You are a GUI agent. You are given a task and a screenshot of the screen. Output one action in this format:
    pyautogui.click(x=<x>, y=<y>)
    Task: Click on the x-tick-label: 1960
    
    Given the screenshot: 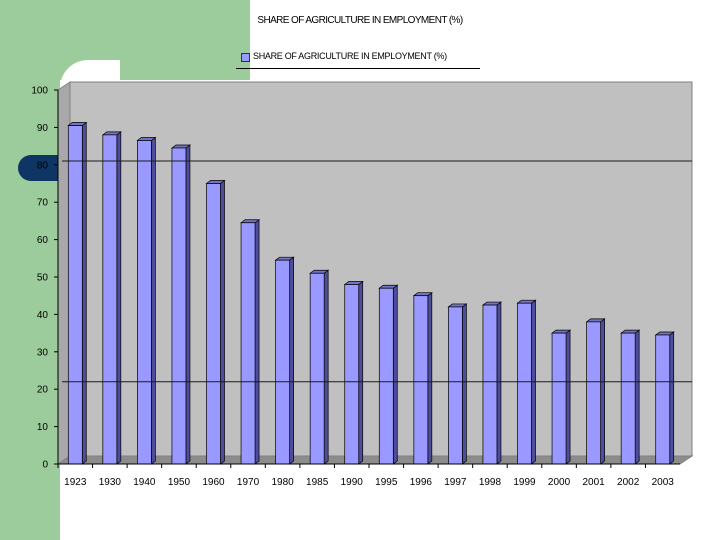 What is the action you would take?
    pyautogui.click(x=213, y=482)
    